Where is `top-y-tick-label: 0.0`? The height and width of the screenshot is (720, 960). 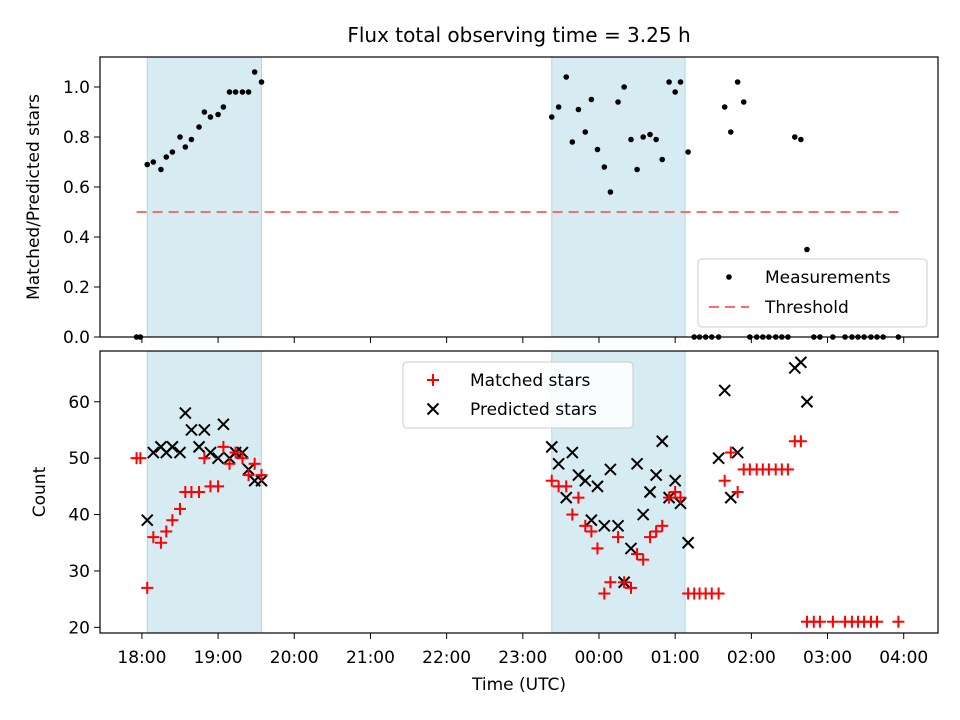 top-y-tick-label: 0.0 is located at coordinates (76, 338).